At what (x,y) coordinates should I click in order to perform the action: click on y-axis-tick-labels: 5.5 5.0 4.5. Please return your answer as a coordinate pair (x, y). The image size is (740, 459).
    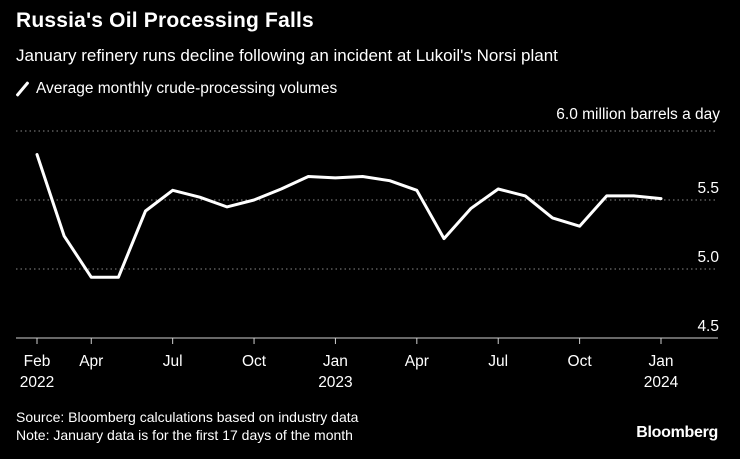
    Looking at the image, I should click on (708, 257).